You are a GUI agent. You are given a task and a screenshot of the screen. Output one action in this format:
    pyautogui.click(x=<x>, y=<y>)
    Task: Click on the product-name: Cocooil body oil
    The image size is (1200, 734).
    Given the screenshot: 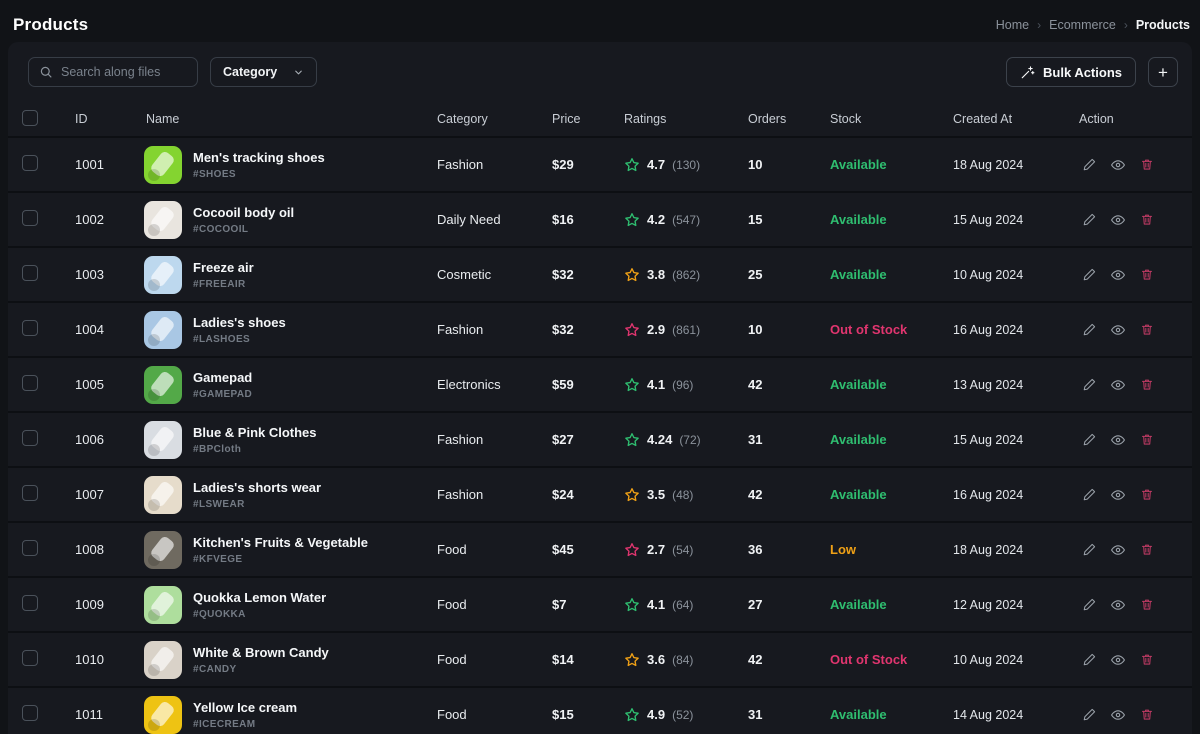 What is the action you would take?
    pyautogui.click(x=244, y=212)
    